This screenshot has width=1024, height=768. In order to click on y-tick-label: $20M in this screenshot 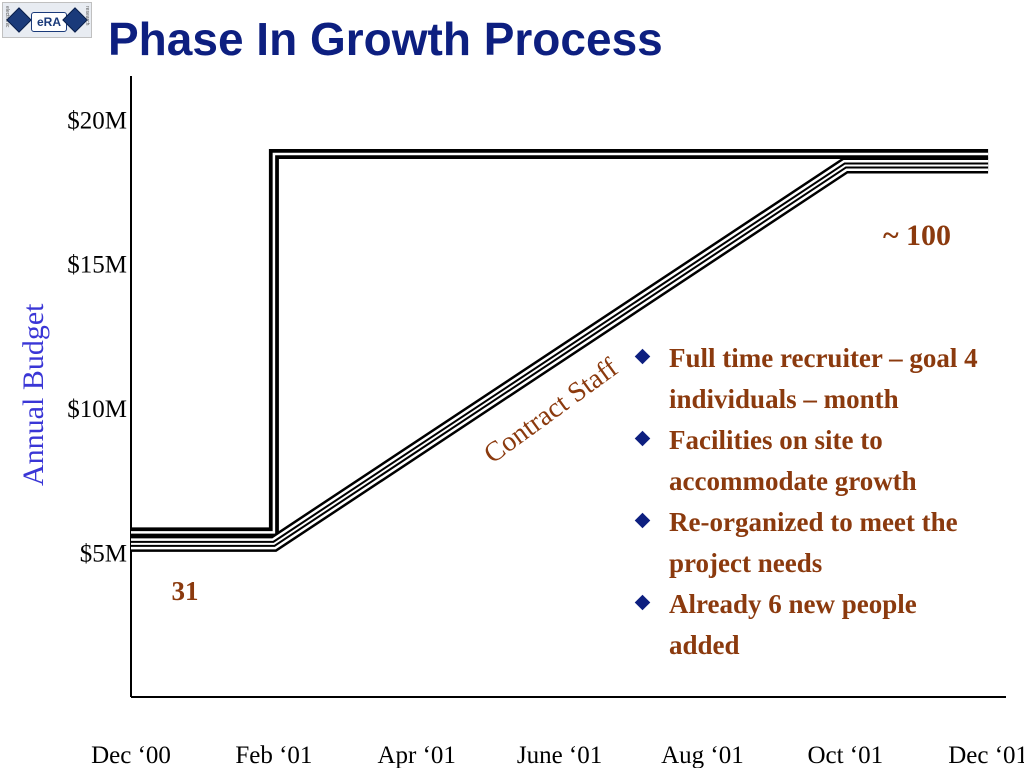, I will do `click(97, 120)`.